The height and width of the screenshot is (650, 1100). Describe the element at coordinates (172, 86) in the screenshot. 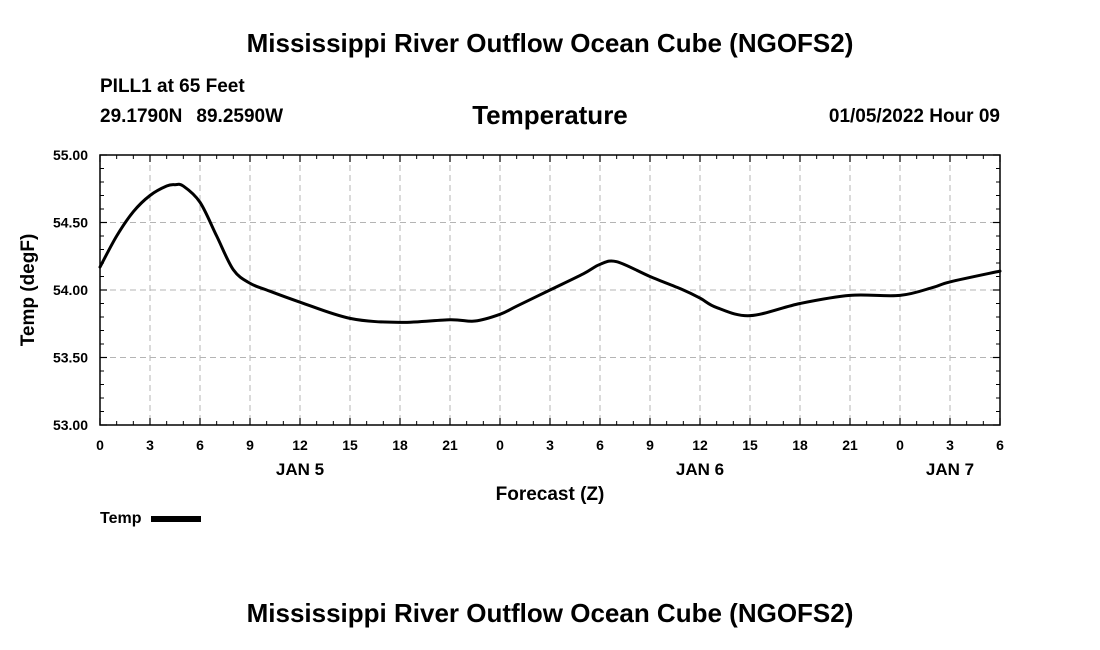

I see `station-label: PILL1 at 65 Feet` at that location.